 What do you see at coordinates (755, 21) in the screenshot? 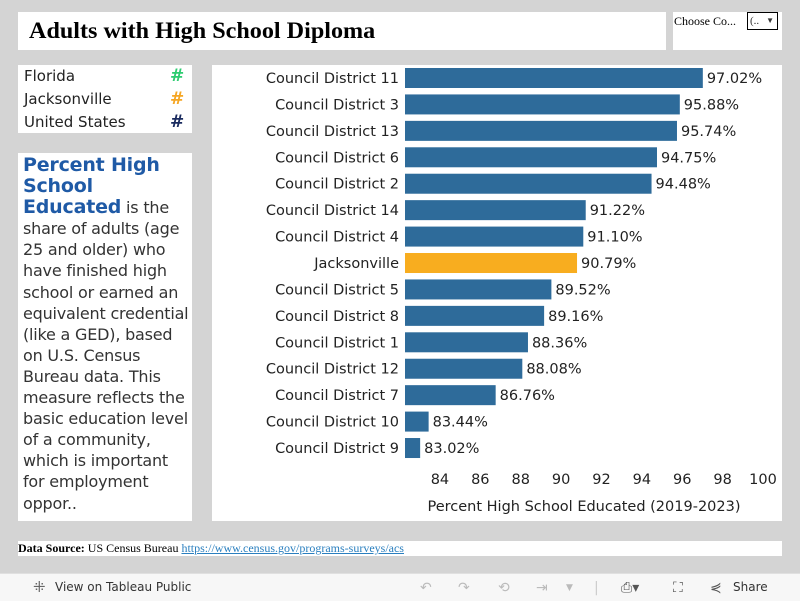
I see `dropdown-value: (..` at bounding box center [755, 21].